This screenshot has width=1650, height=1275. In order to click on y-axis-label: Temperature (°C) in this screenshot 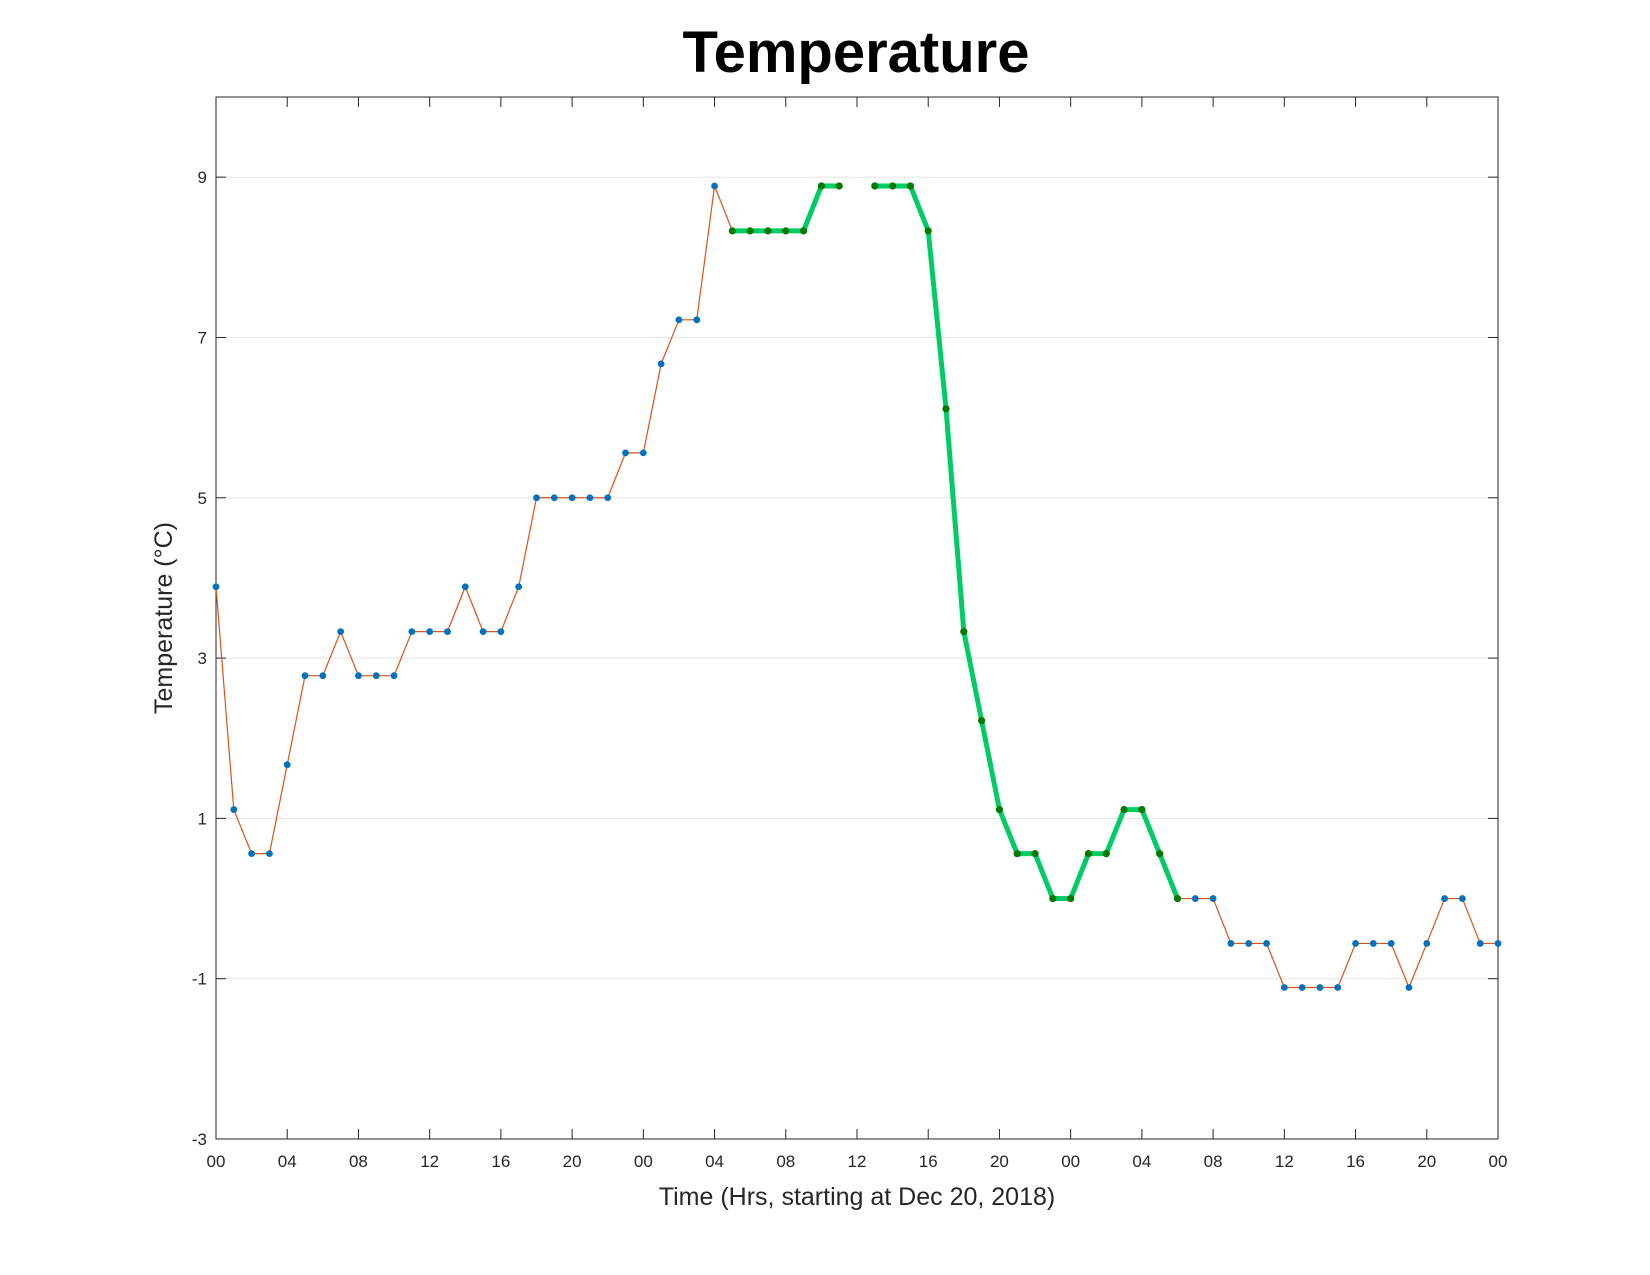, I will do `click(164, 618)`.